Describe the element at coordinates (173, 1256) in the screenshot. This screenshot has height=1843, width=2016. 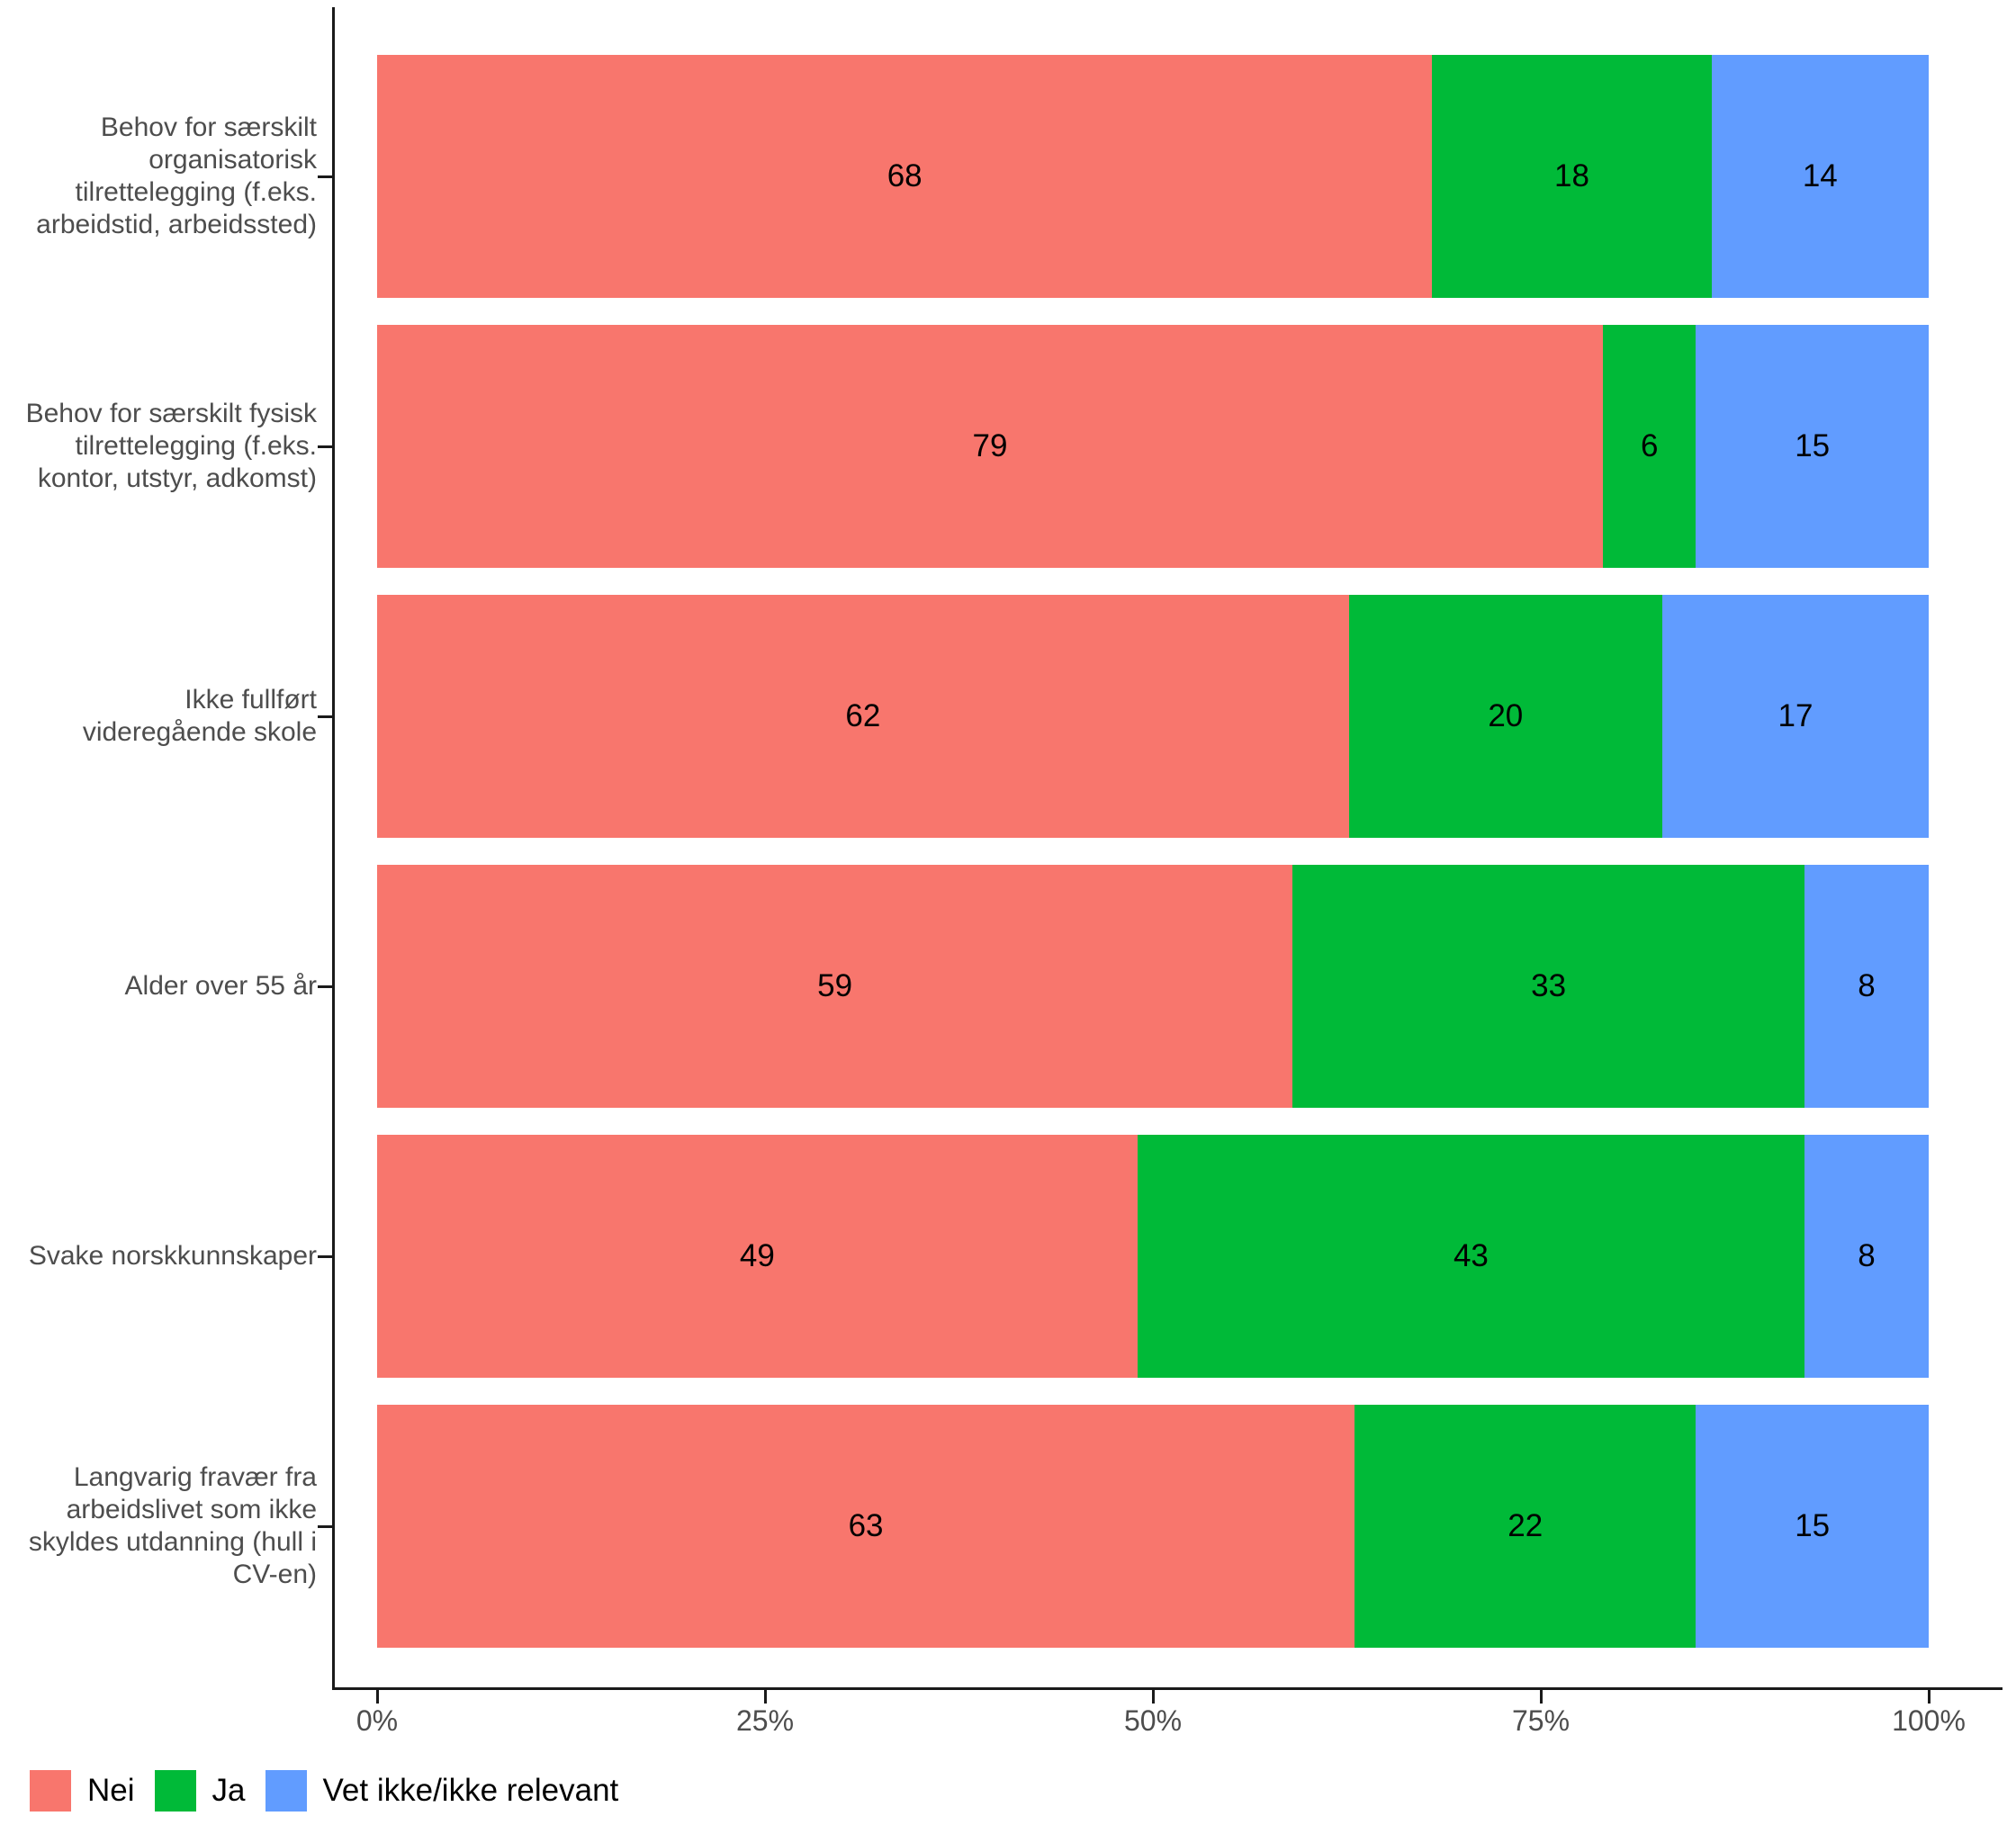
I see `y-axis-label: Svake norskkunnskaper` at that location.